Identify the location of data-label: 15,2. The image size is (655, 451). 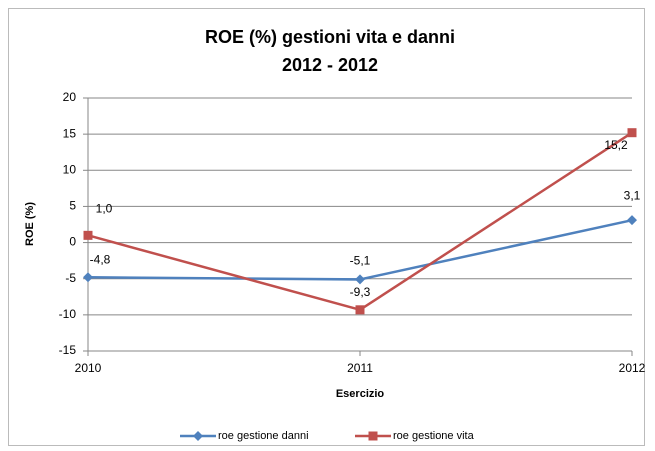
(616, 145).